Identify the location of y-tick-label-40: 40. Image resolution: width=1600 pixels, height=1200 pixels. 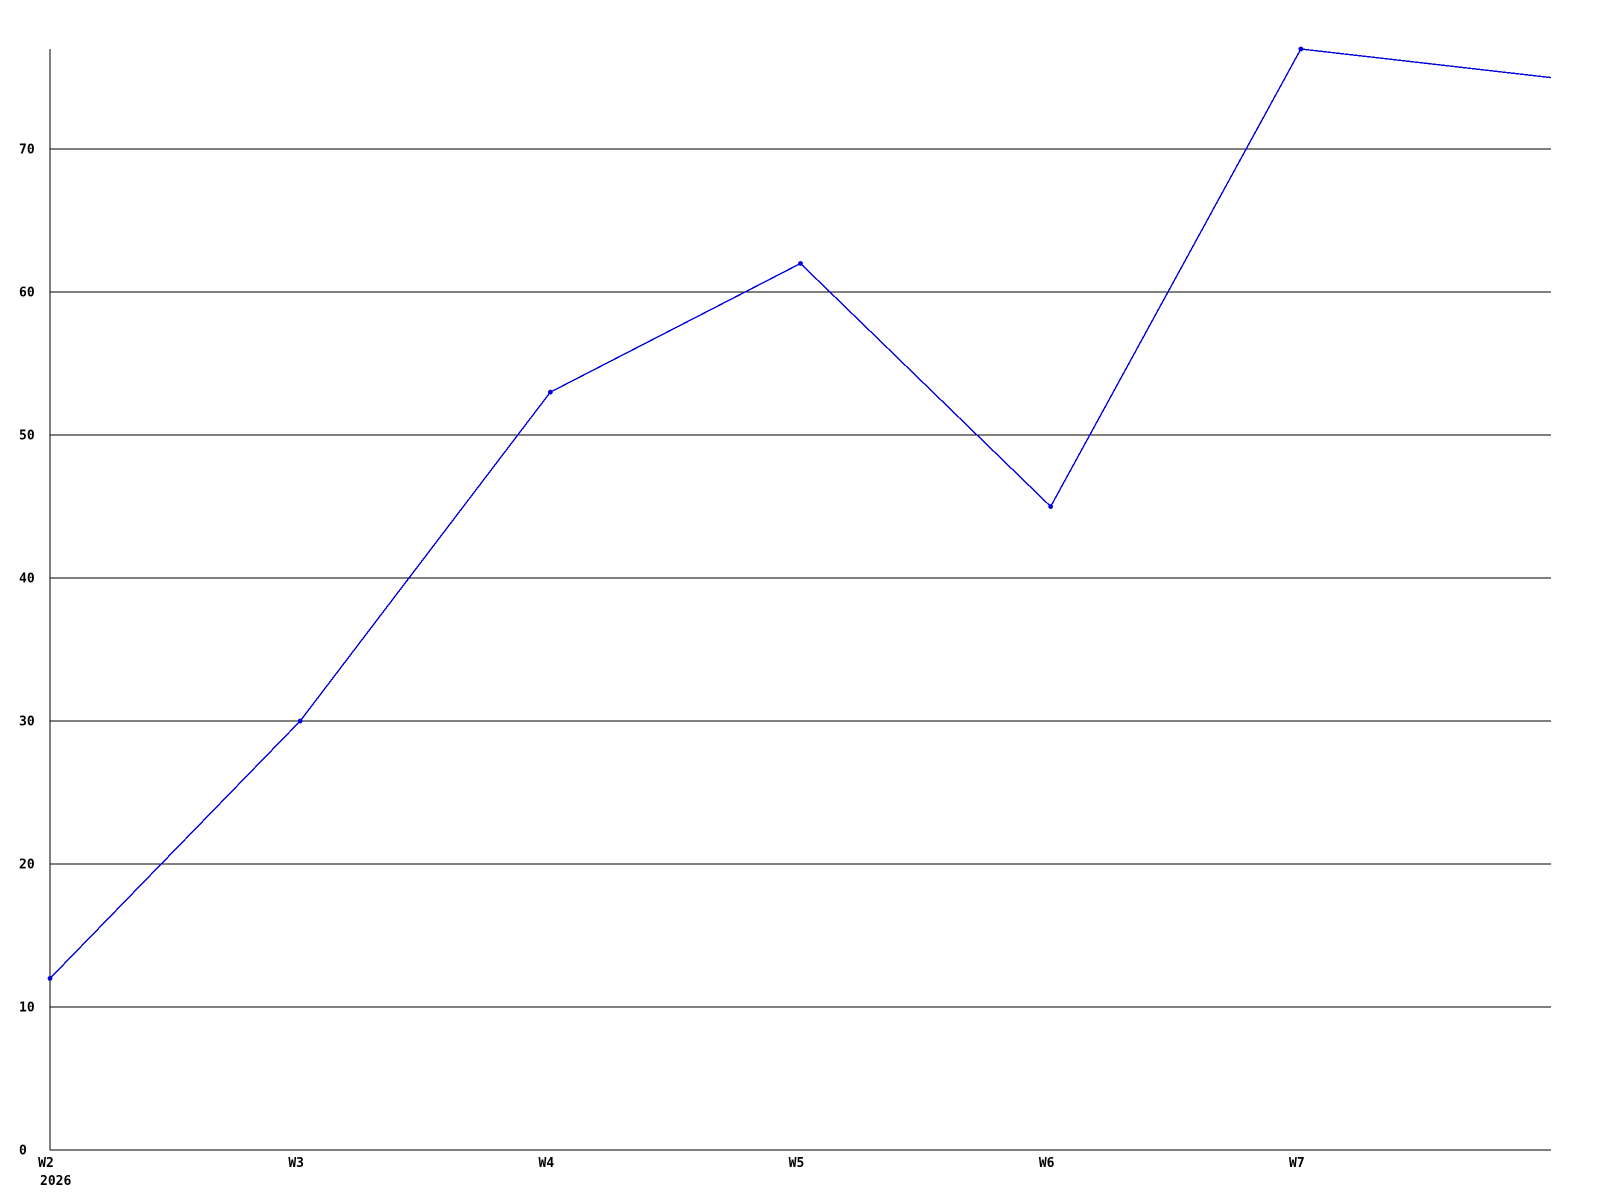
(27, 579).